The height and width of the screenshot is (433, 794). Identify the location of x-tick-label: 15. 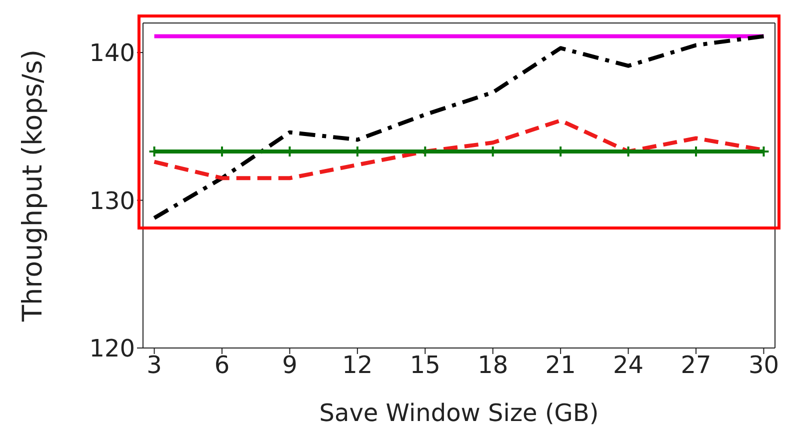
(425, 365).